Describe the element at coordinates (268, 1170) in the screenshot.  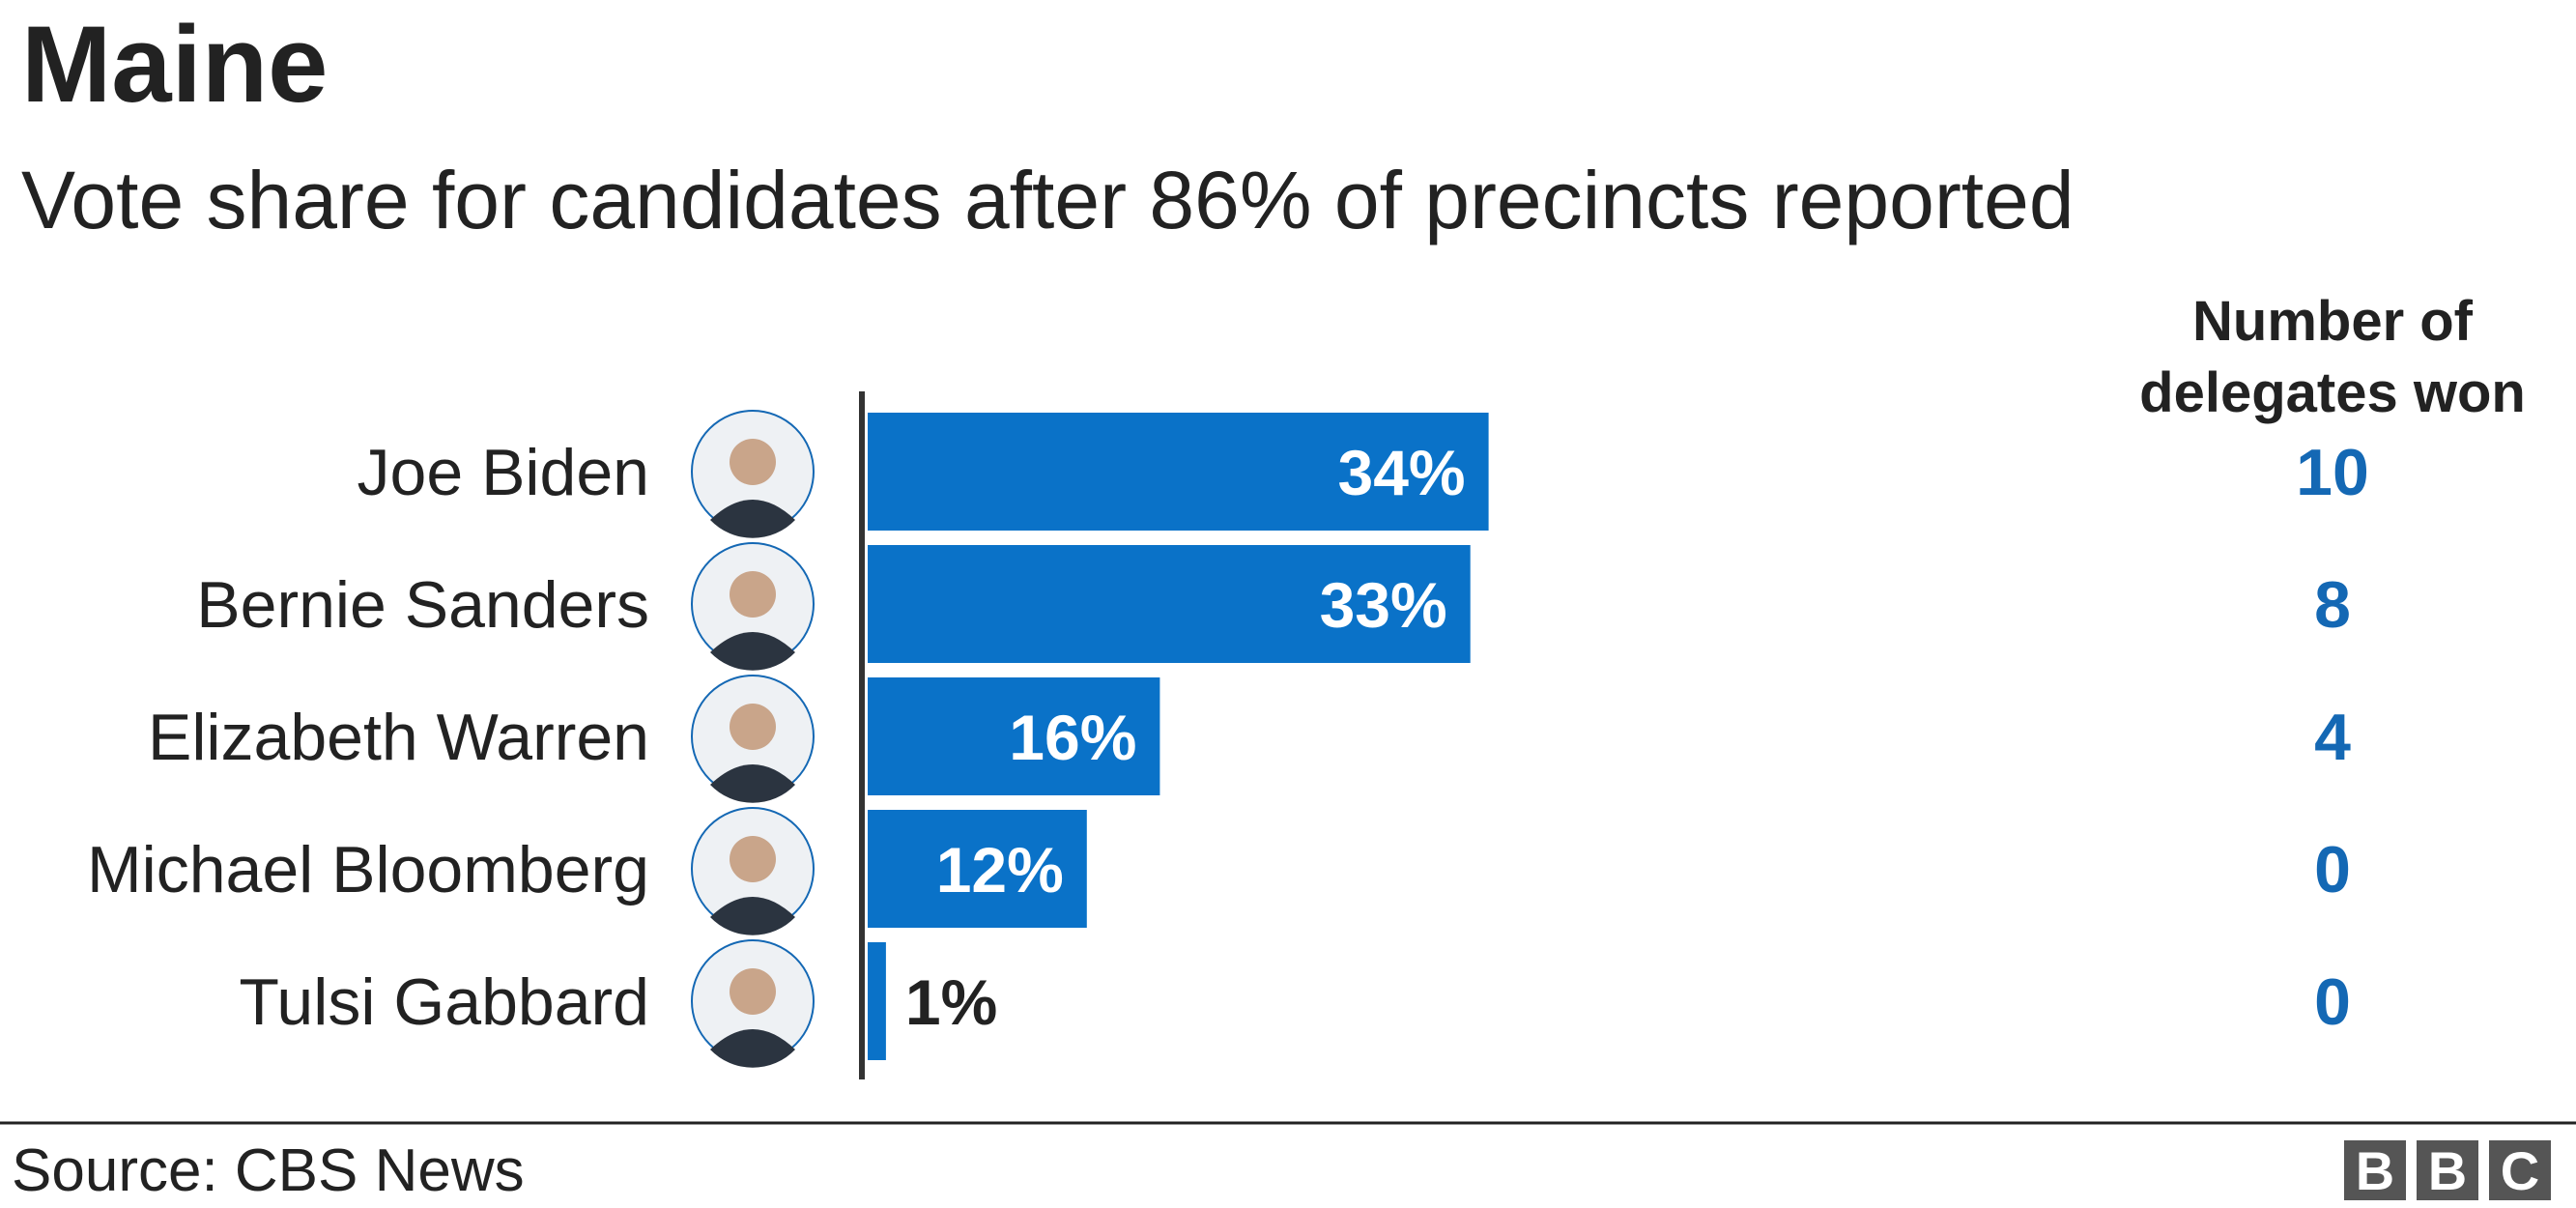
I see `source: Source: CBS News` at that location.